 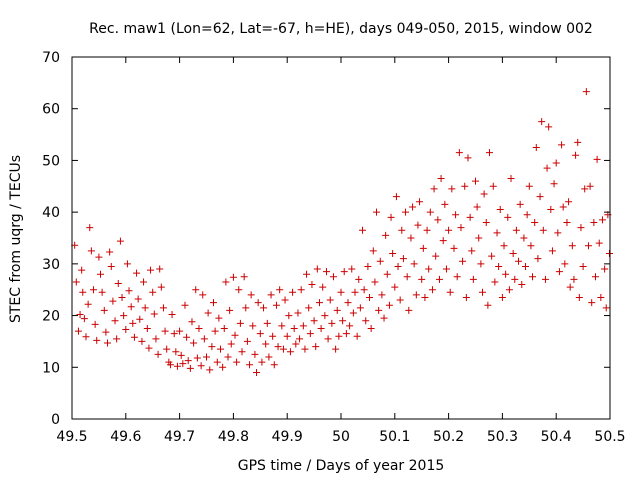 What do you see at coordinates (556, 437) in the screenshot?
I see `x-tick-label: 50.4` at bounding box center [556, 437].